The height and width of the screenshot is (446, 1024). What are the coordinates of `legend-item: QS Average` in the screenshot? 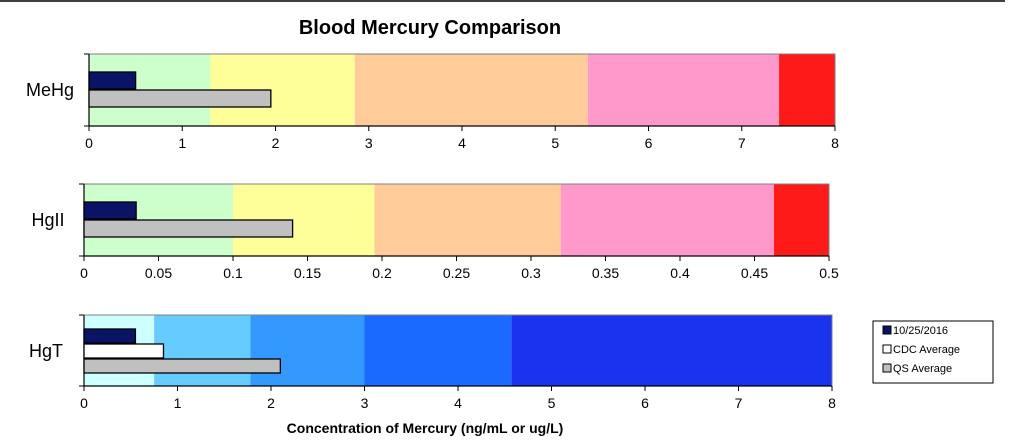 It's located at (917, 369).